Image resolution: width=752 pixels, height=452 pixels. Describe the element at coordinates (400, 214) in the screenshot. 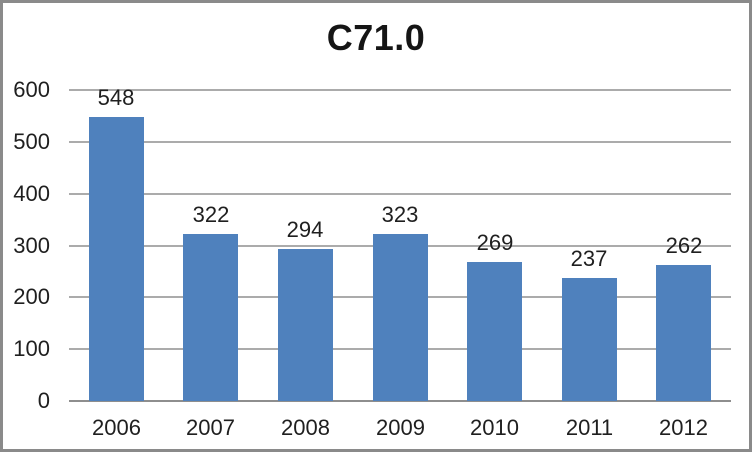

I see `bar-value-label: 323` at that location.